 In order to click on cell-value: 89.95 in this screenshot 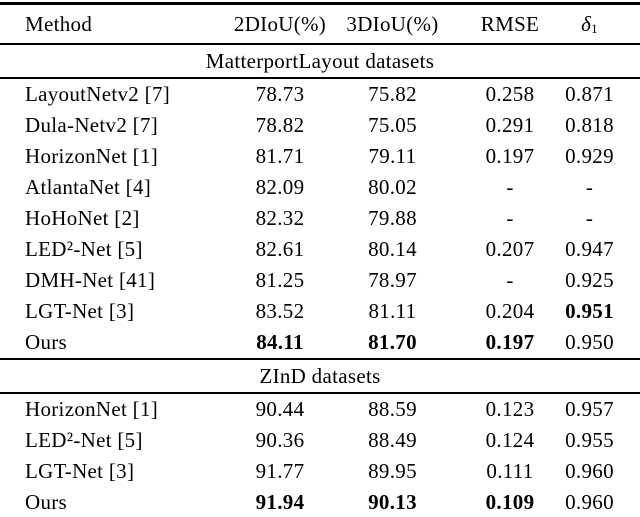, I will do `click(392, 471)`.